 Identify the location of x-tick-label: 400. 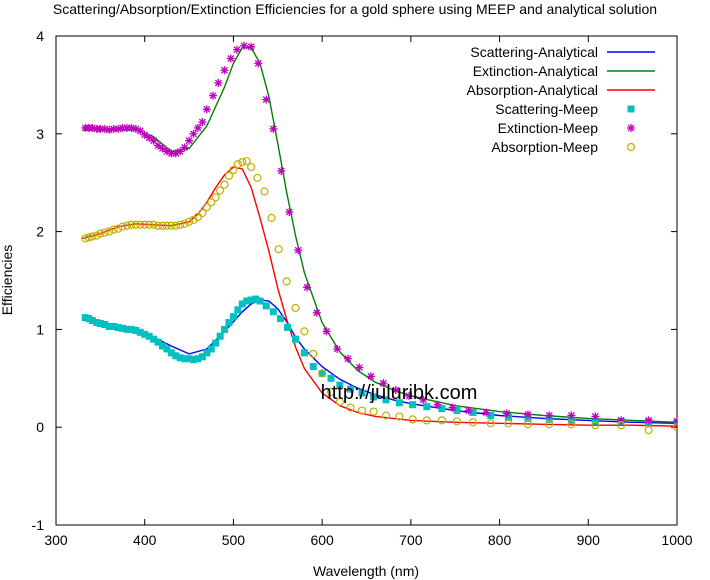
(145, 540).